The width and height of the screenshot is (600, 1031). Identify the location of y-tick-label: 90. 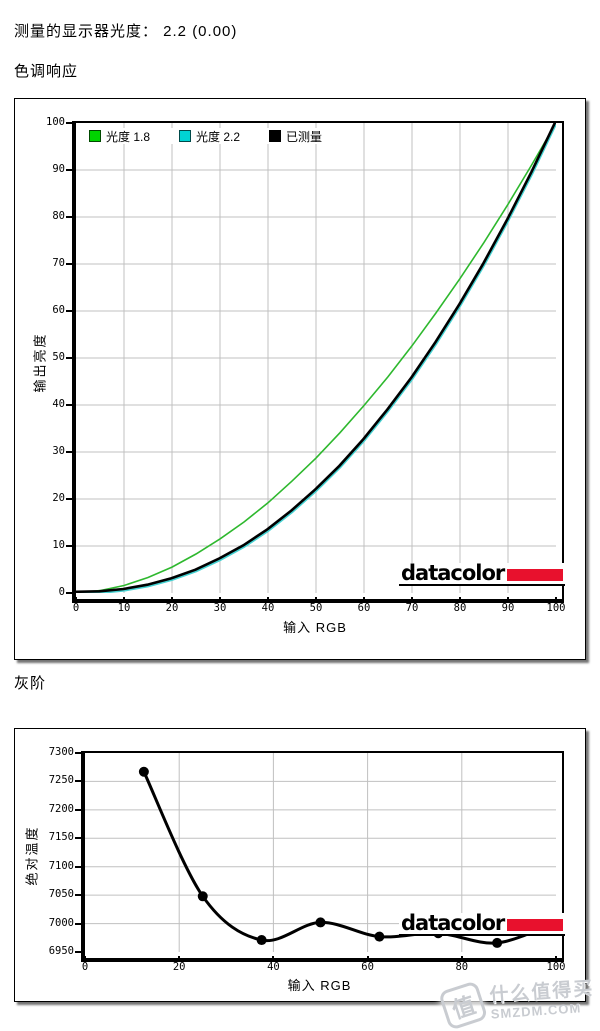
(58, 169).